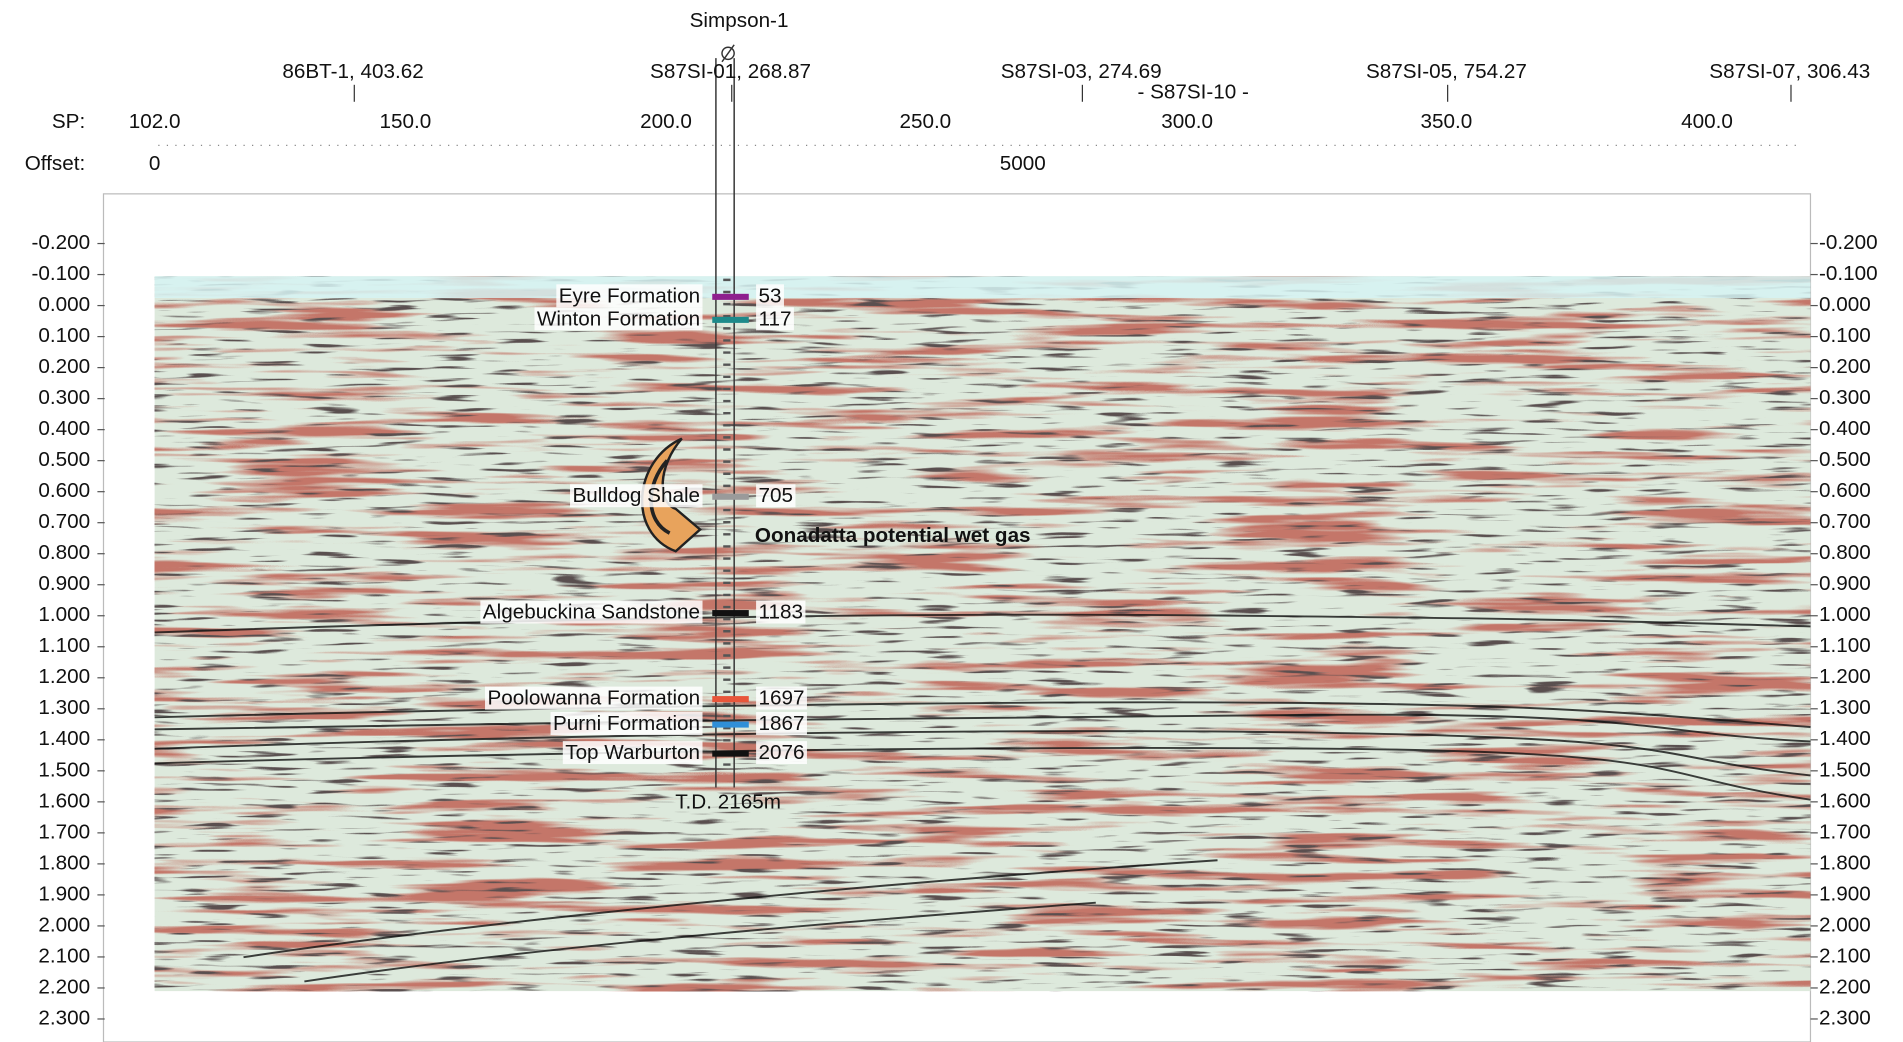 The height and width of the screenshot is (1042, 1903). I want to click on time-label-right: 0.900, so click(1845, 583).